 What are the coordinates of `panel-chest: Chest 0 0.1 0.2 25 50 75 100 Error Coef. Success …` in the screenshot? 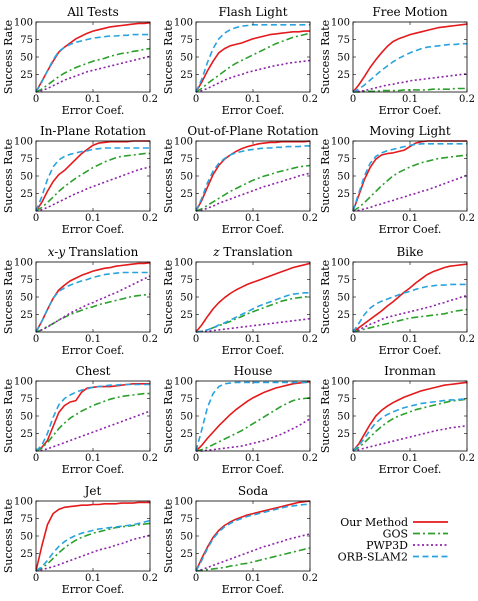 It's located at (80, 420).